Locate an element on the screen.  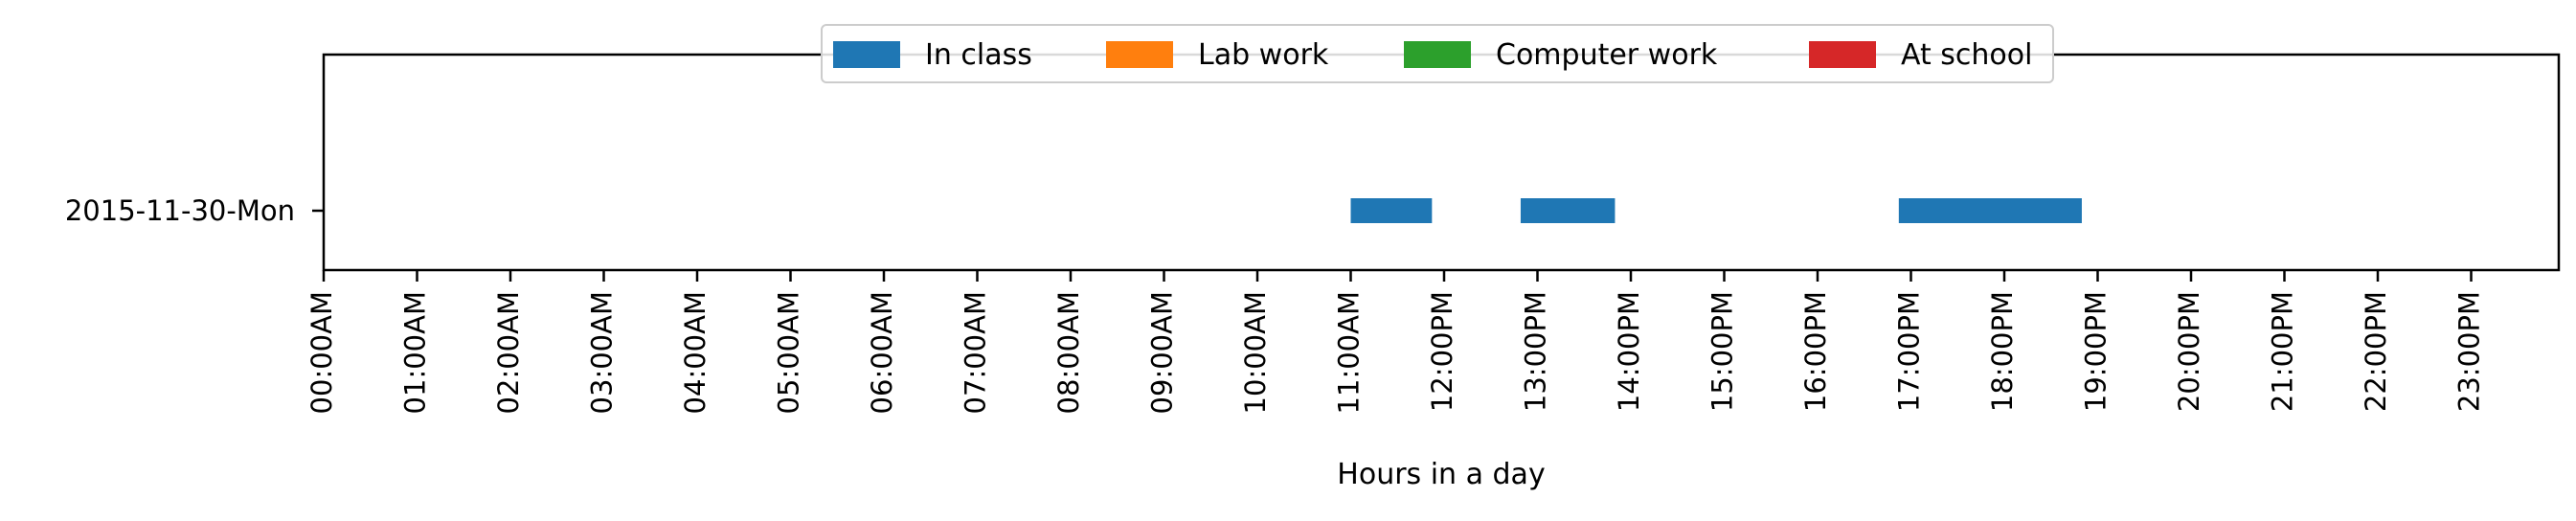
legend-label-in-class: In class is located at coordinates (978, 55).